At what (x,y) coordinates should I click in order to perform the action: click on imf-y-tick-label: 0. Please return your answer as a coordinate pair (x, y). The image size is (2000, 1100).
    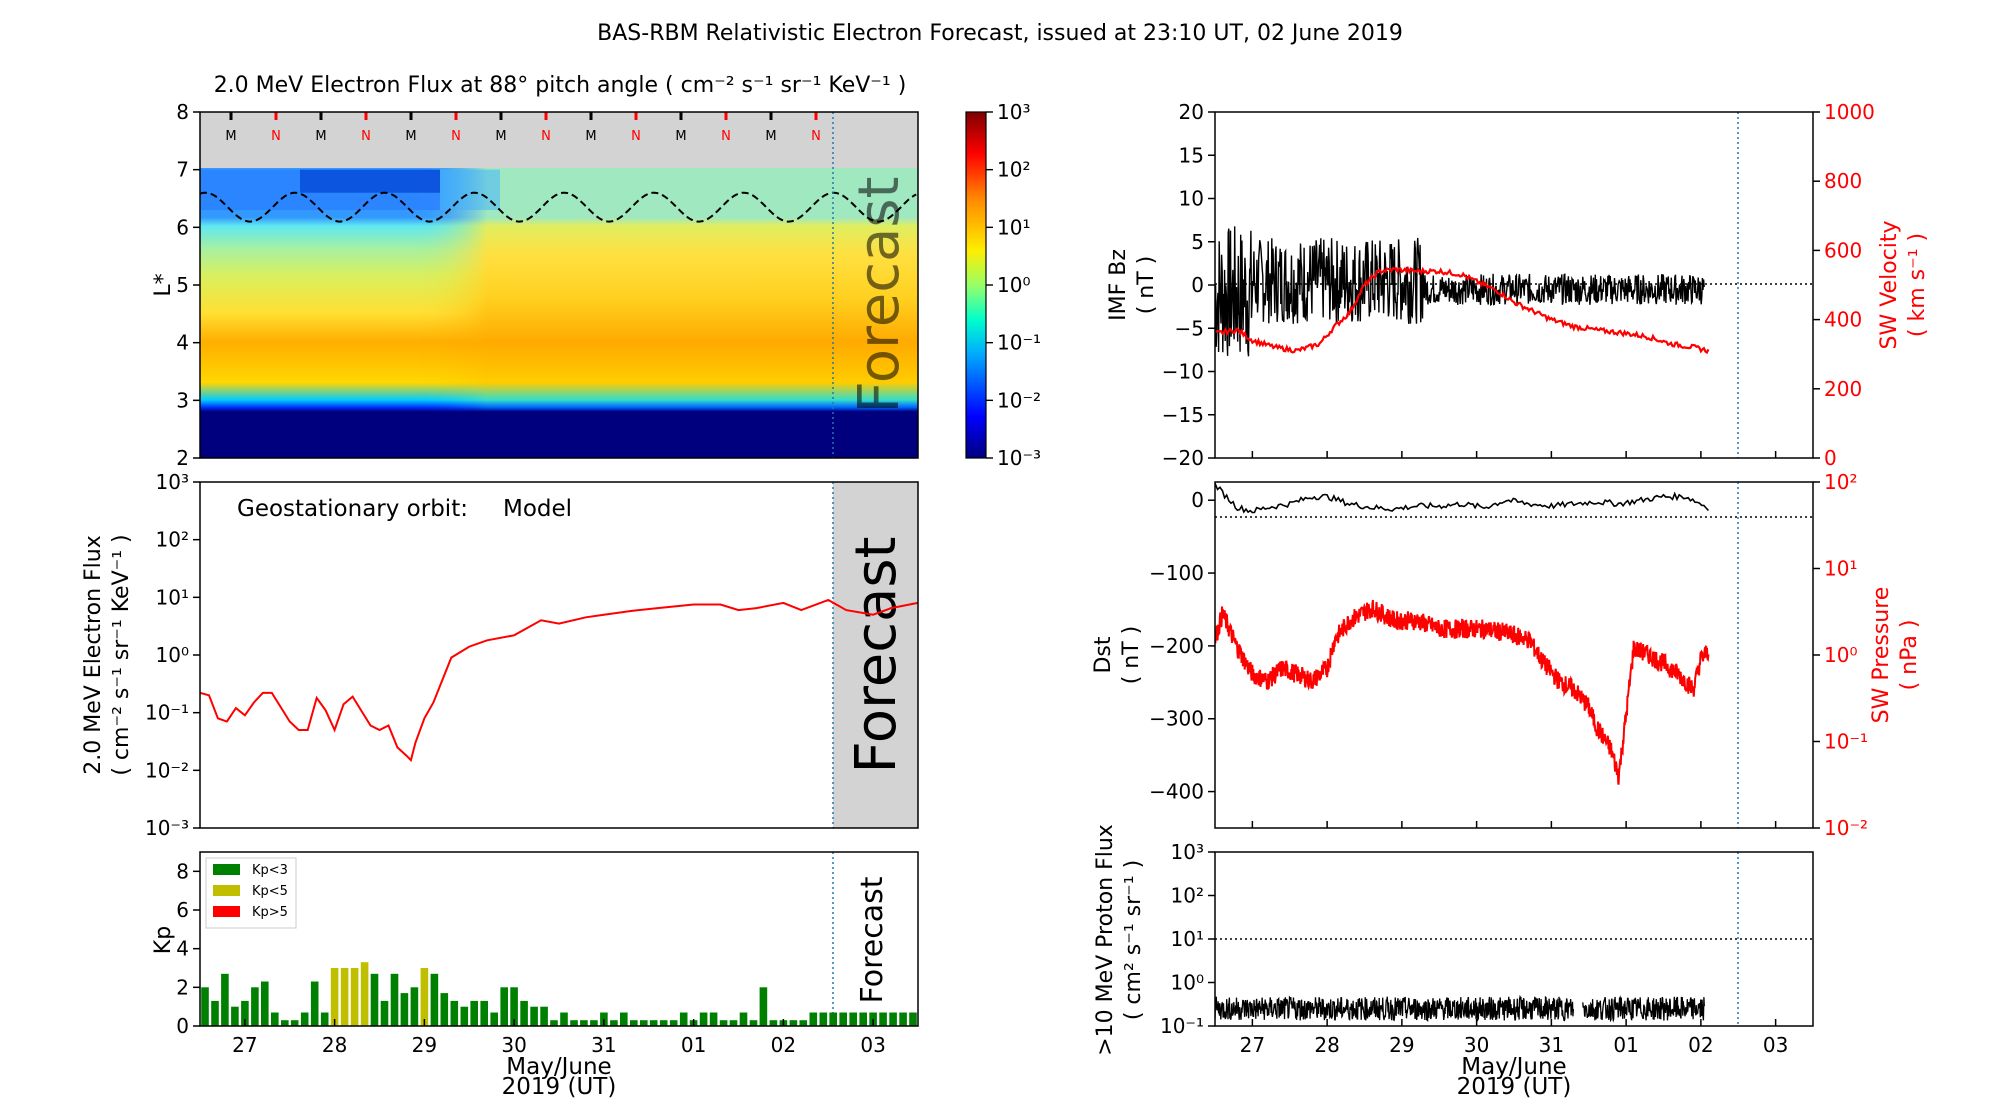
    Looking at the image, I should click on (1197, 285).